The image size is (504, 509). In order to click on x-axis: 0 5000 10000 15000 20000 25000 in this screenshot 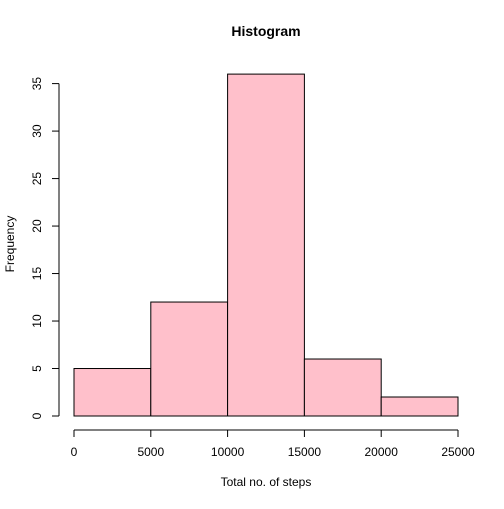, I will do `click(273, 444)`.